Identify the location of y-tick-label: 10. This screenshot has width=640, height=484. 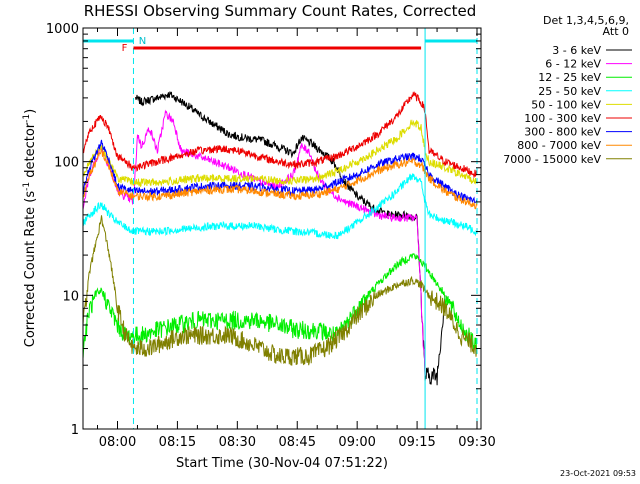
(70, 296).